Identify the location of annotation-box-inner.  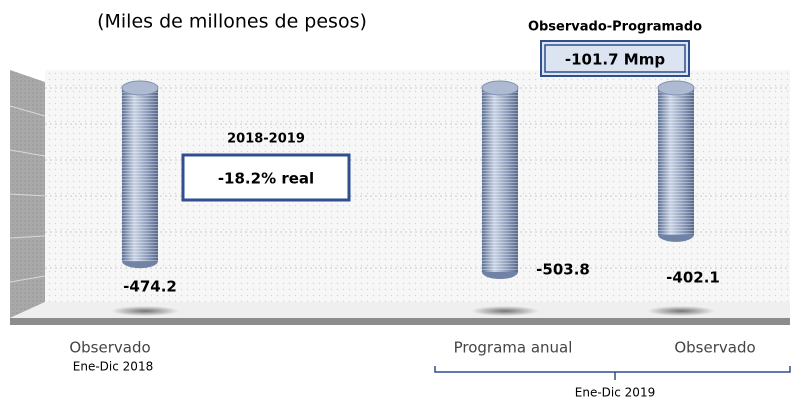
(615, 58).